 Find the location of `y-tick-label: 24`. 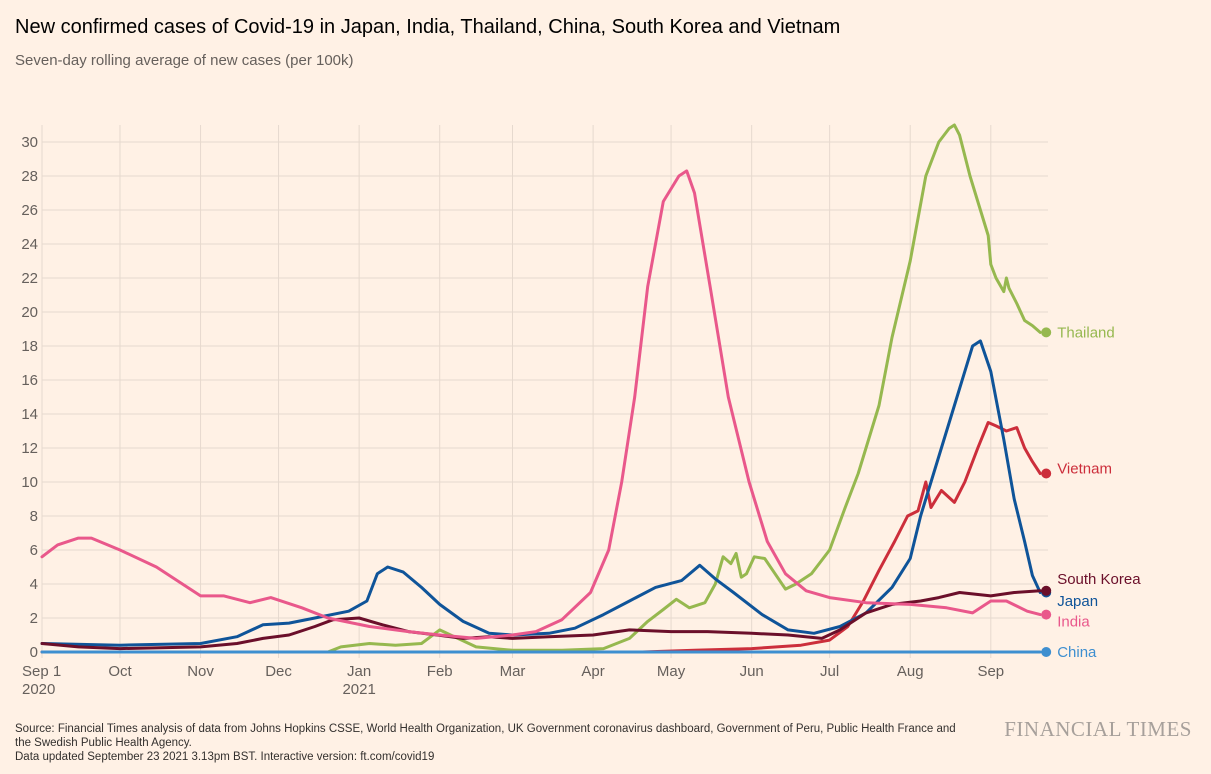

y-tick-label: 24 is located at coordinates (29, 244).